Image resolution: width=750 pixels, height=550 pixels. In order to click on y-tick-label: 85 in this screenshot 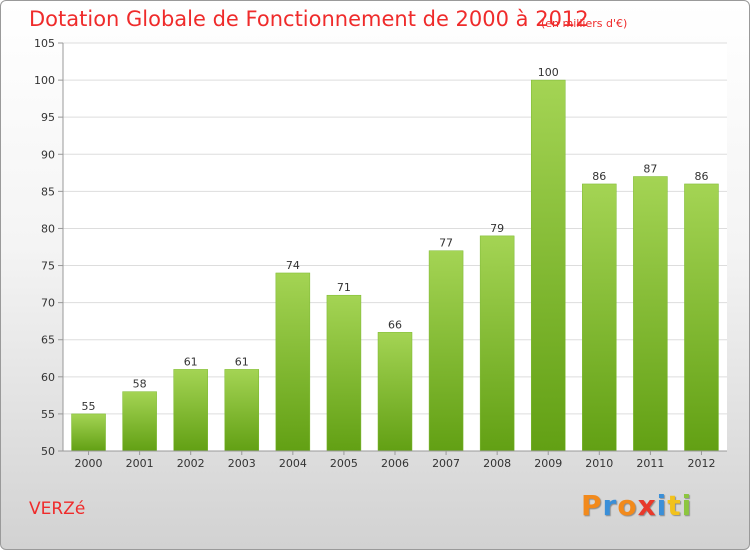, I will do `click(48, 191)`.